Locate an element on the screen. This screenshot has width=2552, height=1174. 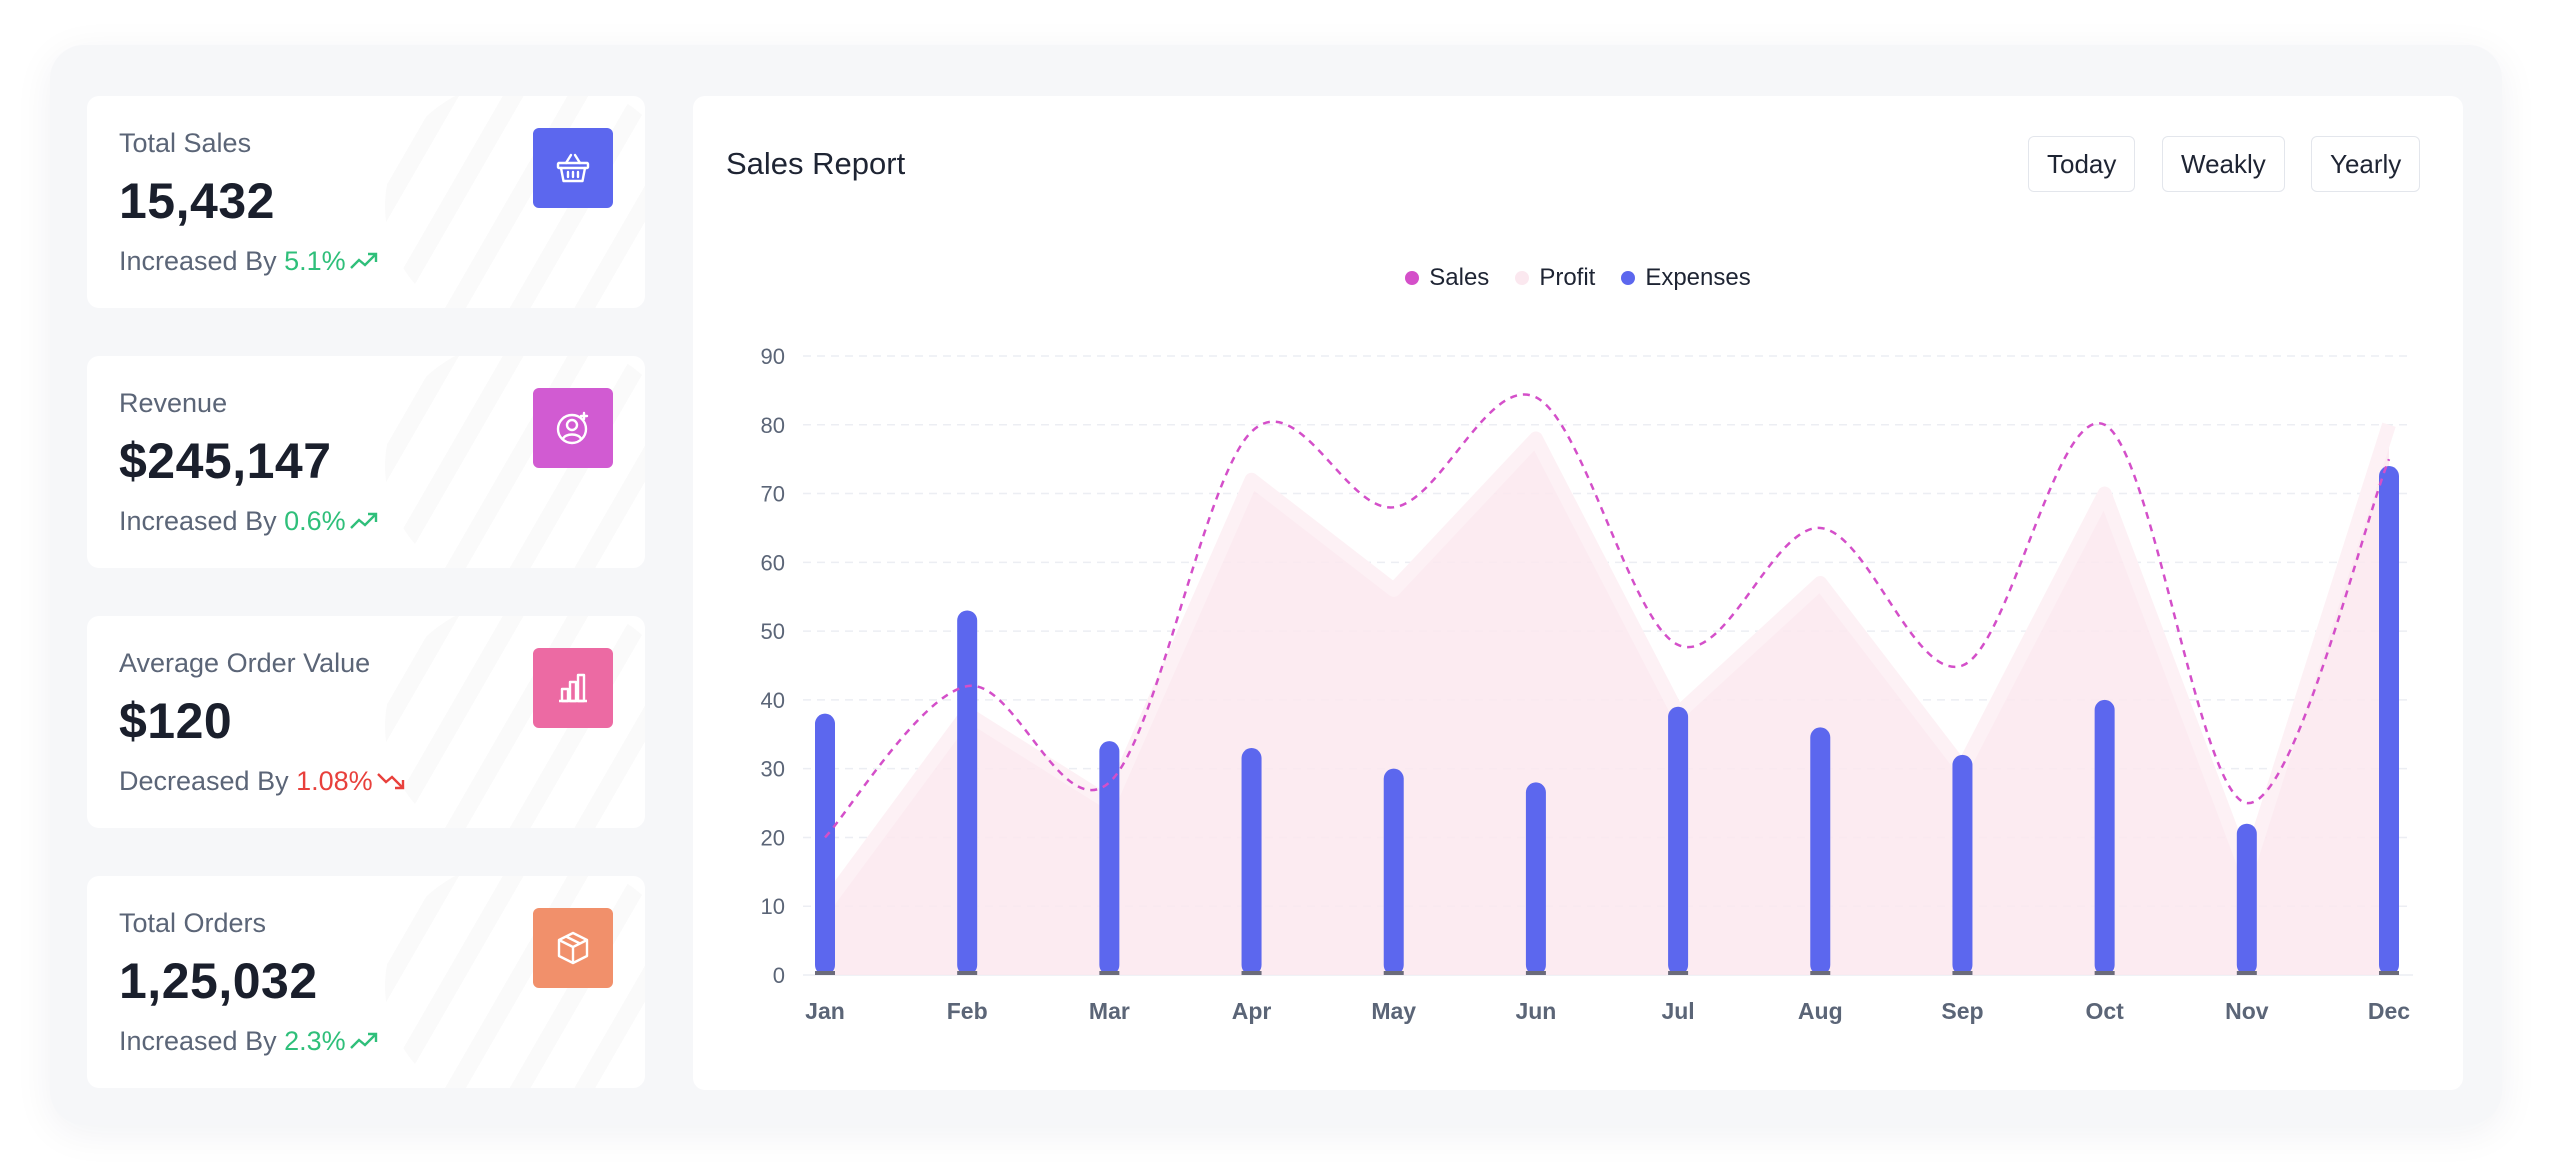
stat-value: 15,432 is located at coordinates (197, 201).